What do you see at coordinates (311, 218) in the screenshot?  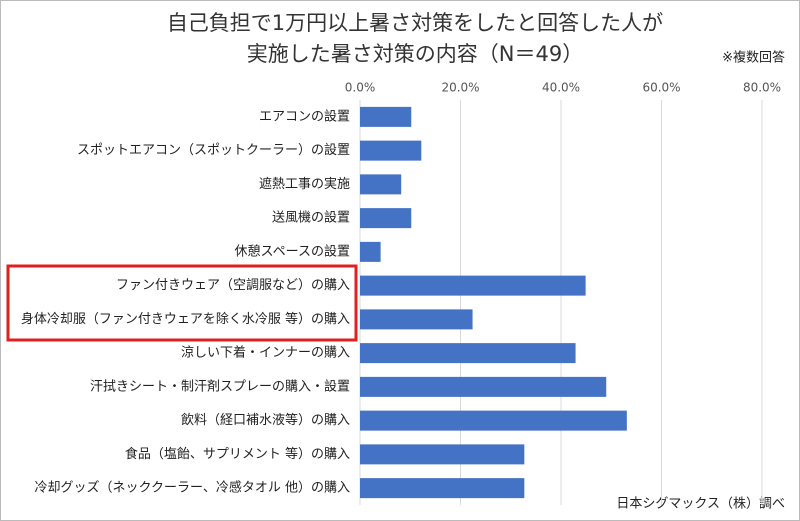 I see `y-tick-label: 送風機の設置` at bounding box center [311, 218].